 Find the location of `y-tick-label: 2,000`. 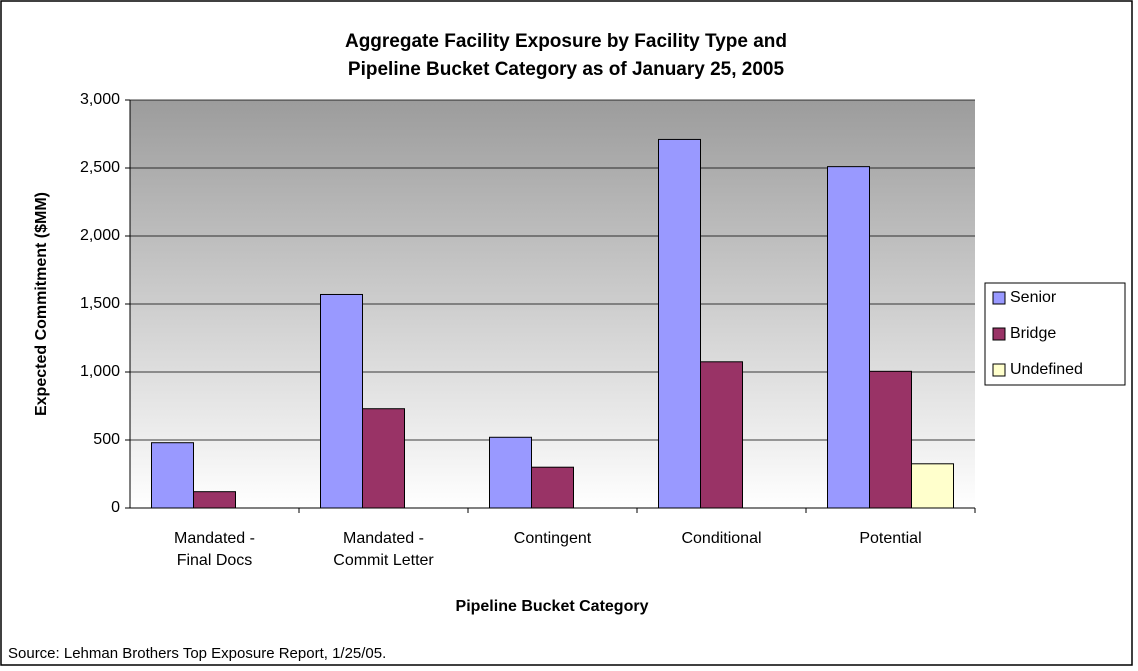

y-tick-label: 2,000 is located at coordinates (100, 235).